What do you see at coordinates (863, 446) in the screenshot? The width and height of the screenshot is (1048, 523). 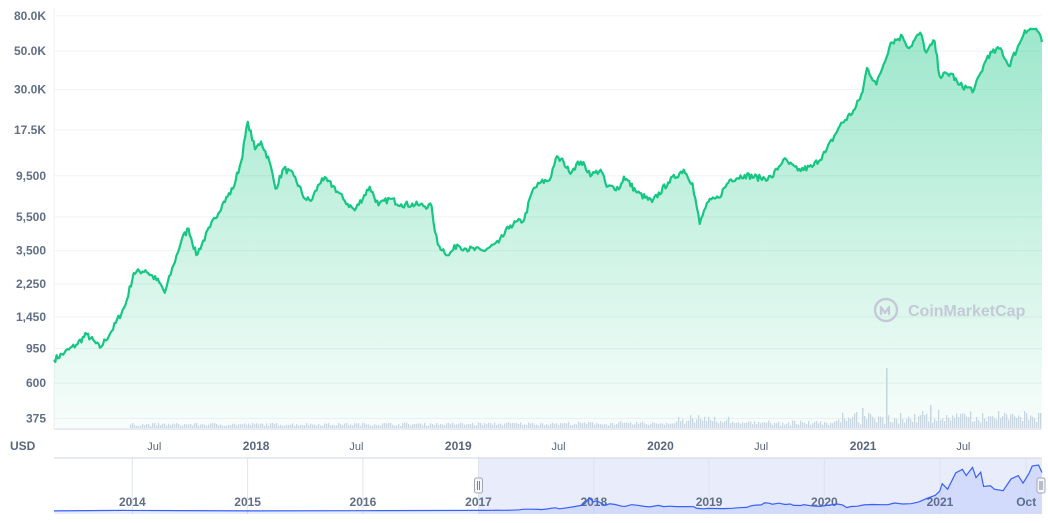 I see `x-tick-label: 2021` at bounding box center [863, 446].